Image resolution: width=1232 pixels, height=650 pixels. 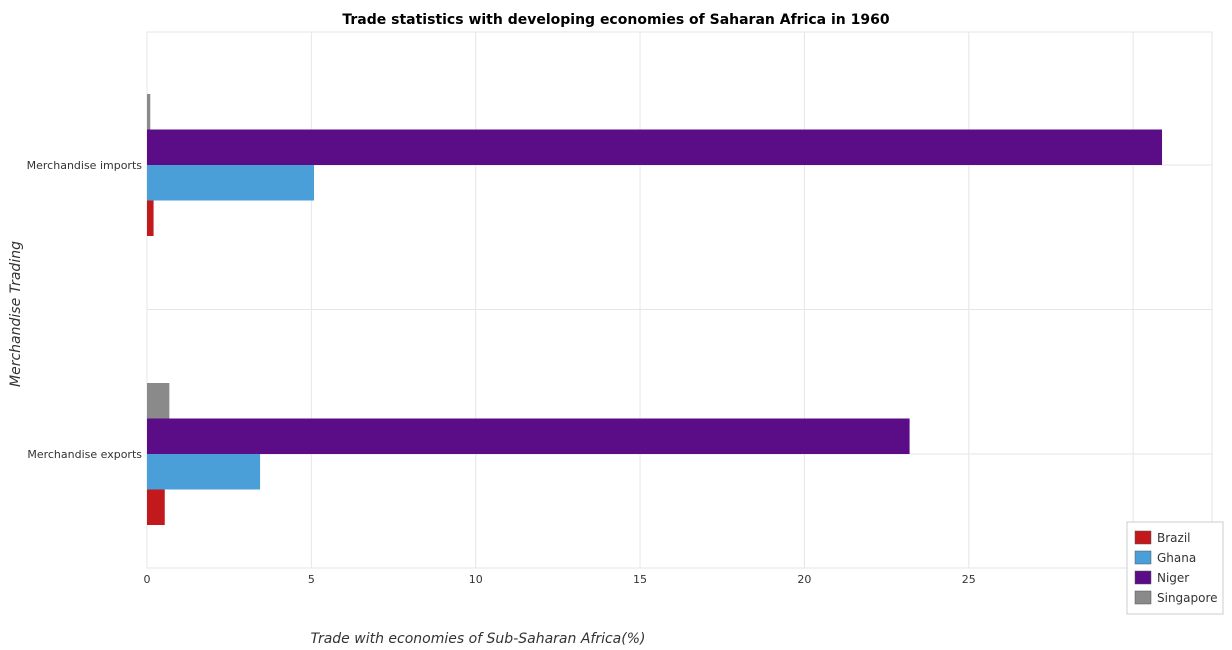 I want to click on bar-brazil-merchandise-exports, so click(x=156, y=507).